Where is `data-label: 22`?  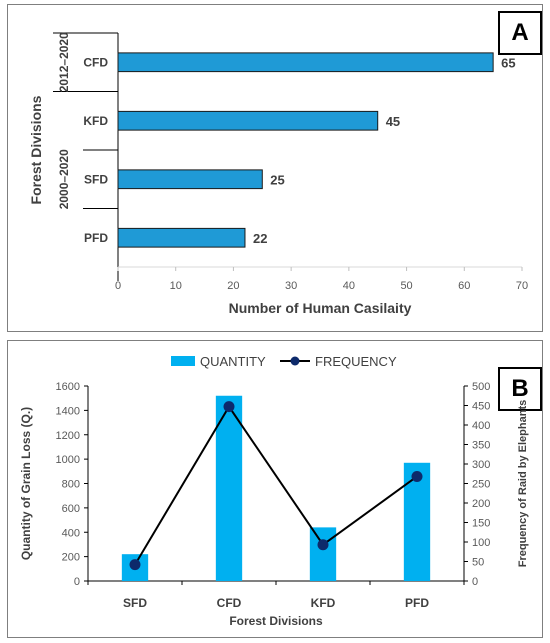 data-label: 22 is located at coordinates (260, 238).